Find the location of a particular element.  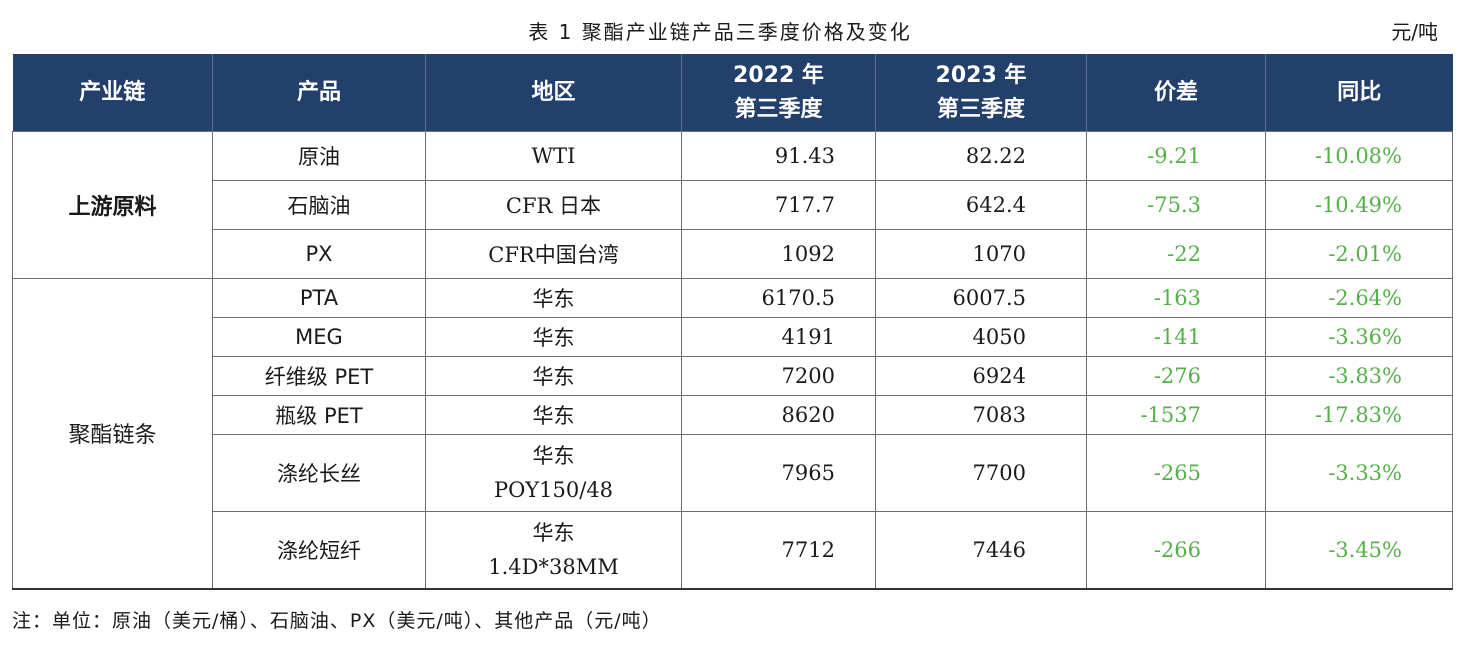

cell-2023: 642.4 is located at coordinates (981, 205).